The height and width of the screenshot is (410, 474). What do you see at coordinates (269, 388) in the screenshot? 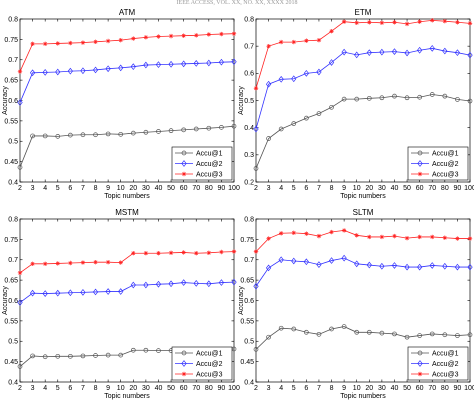
I see `x-tick-label: 3` at bounding box center [269, 388].